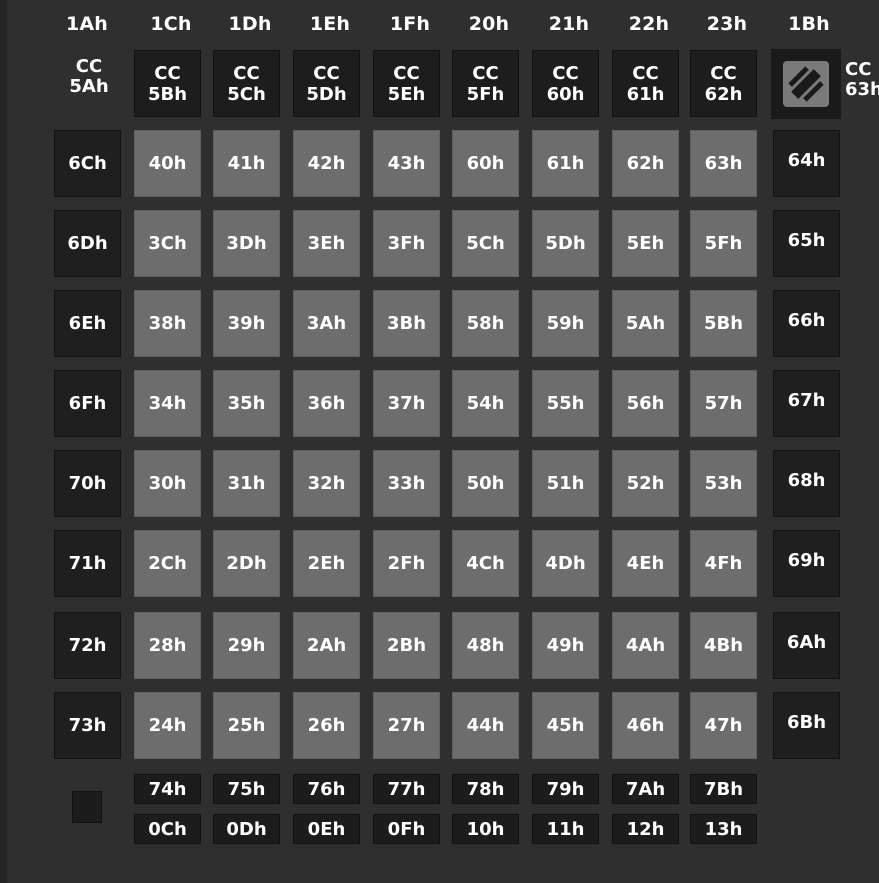 The image size is (879, 883). Describe the element at coordinates (87, 563) in the screenshot. I see `left-side-button: 71h` at that location.